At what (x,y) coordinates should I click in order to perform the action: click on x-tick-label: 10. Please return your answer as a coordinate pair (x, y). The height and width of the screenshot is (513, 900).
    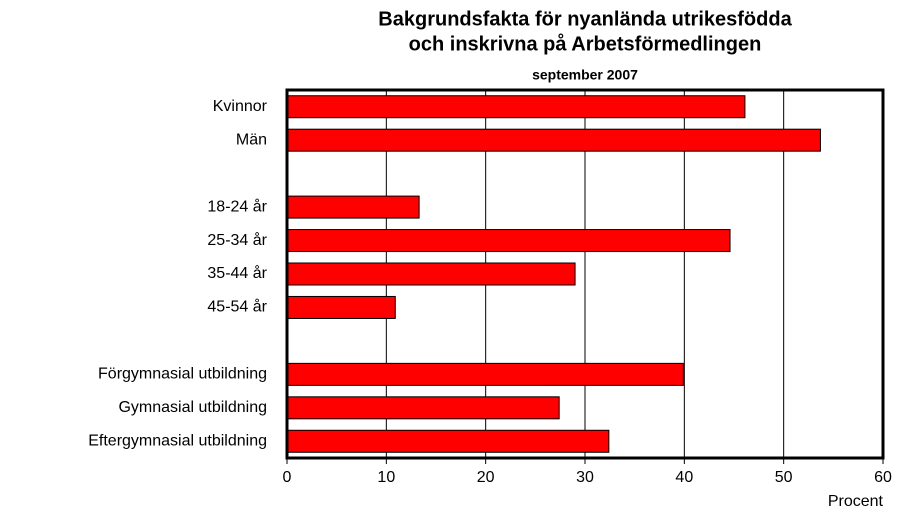
    Looking at the image, I should click on (386, 477).